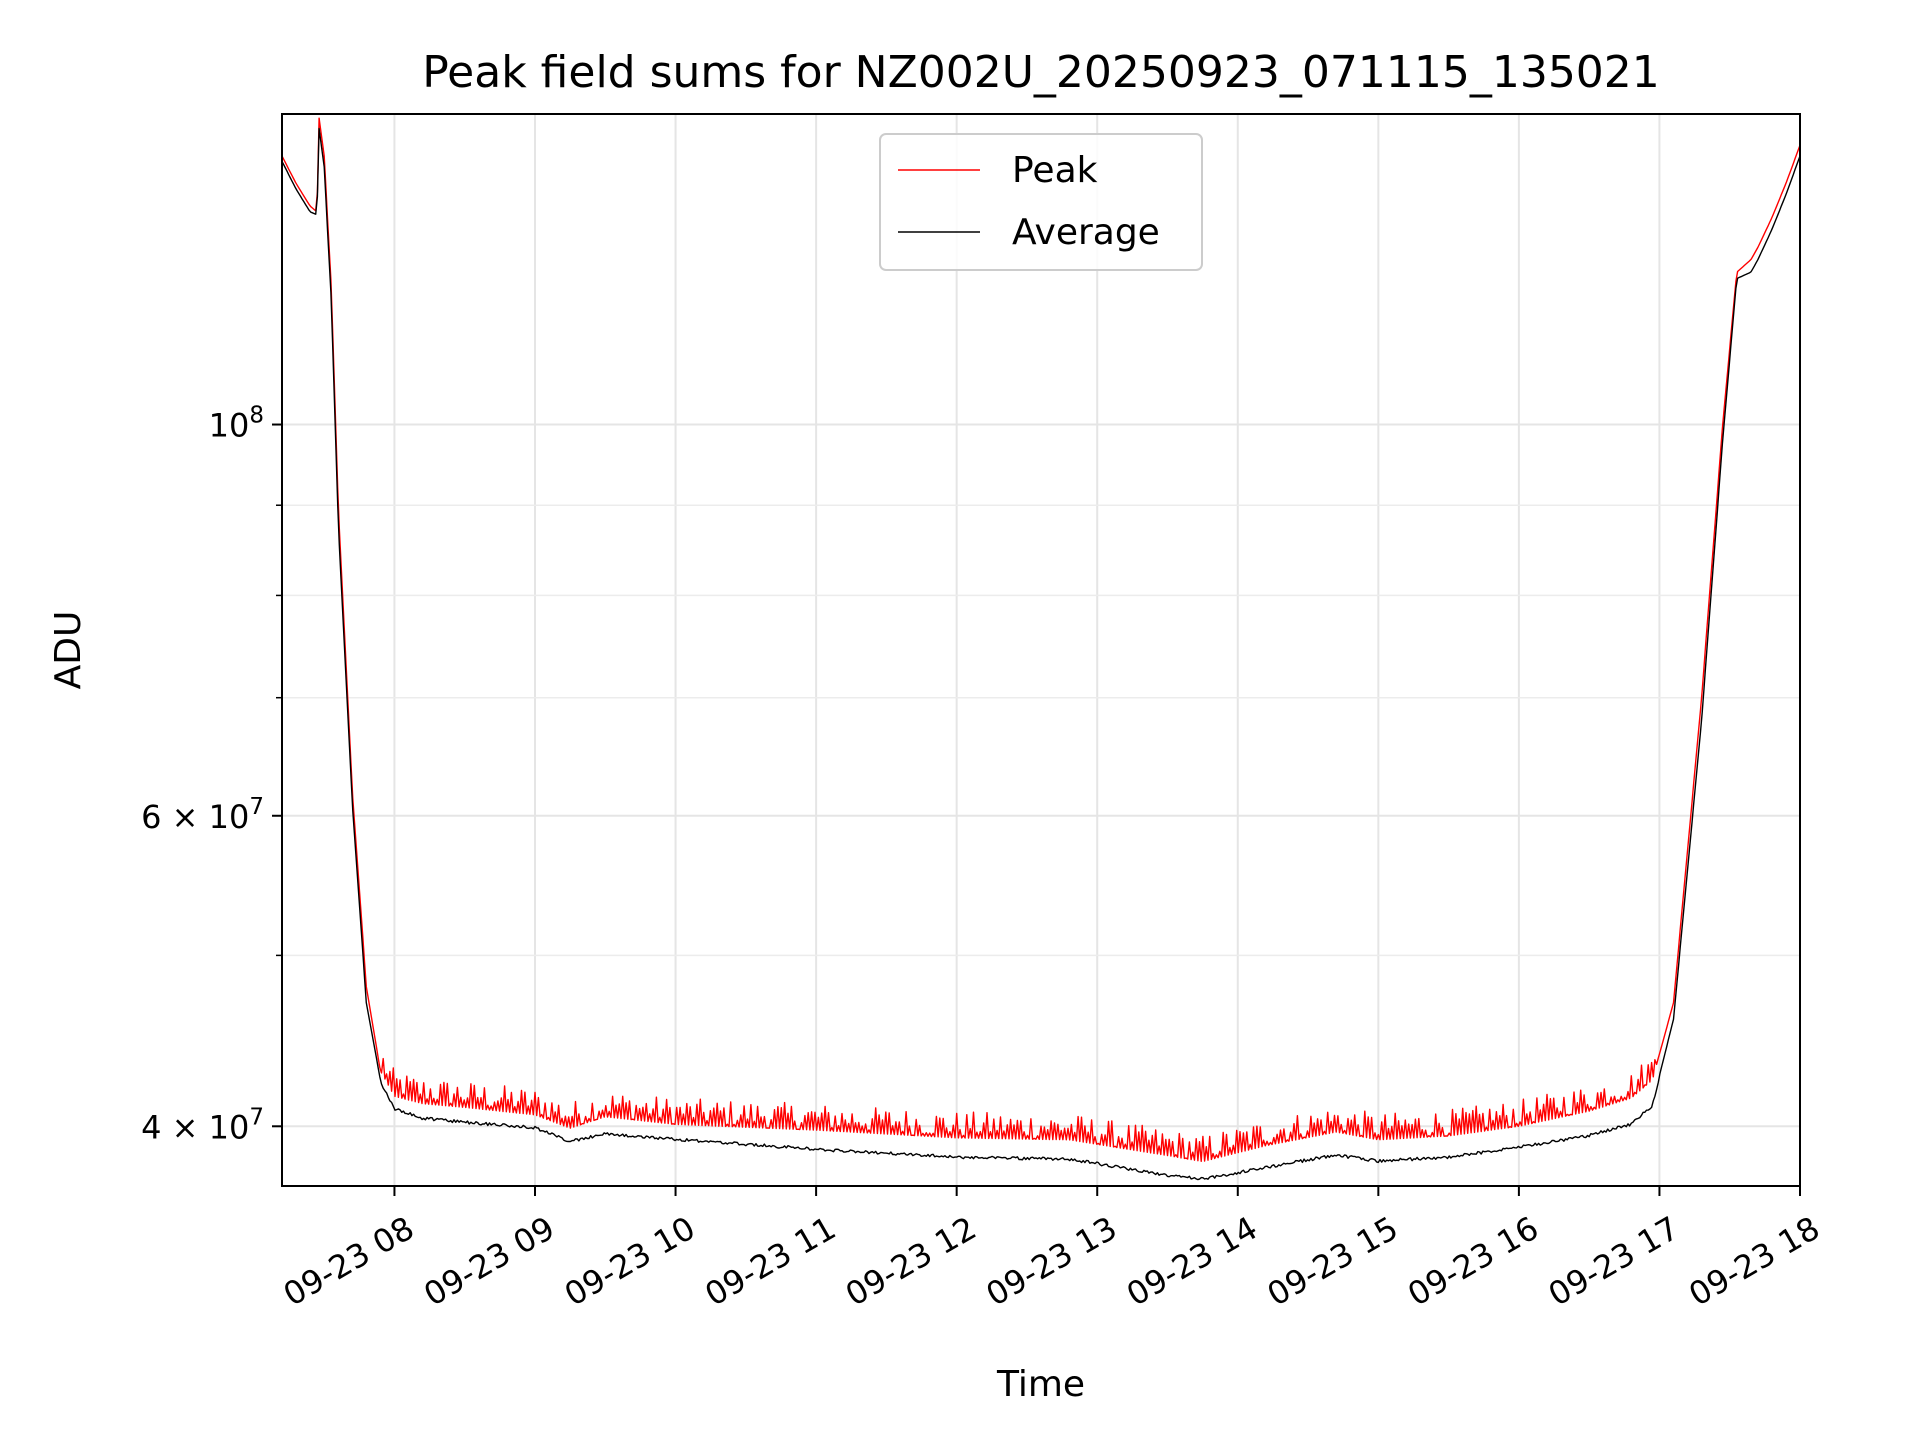 The height and width of the screenshot is (1440, 1920). What do you see at coordinates (256, 416) in the screenshot?
I see `y-tick-exponent: 8` at bounding box center [256, 416].